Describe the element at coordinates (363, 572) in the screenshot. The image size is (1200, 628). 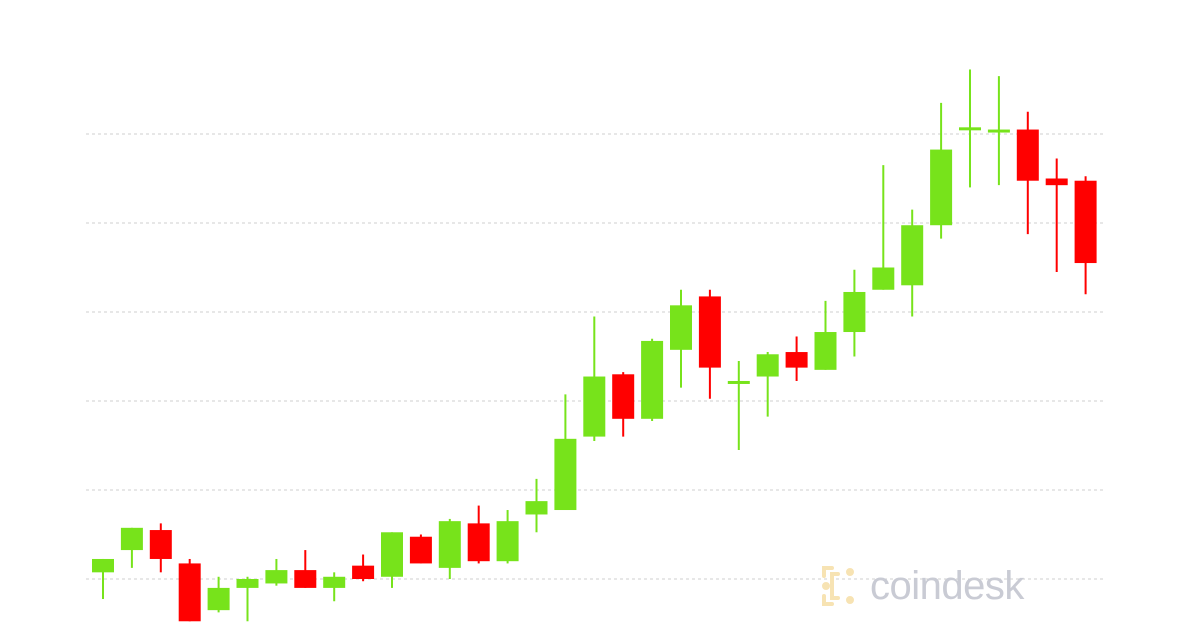
I see `candle-9-body` at that location.